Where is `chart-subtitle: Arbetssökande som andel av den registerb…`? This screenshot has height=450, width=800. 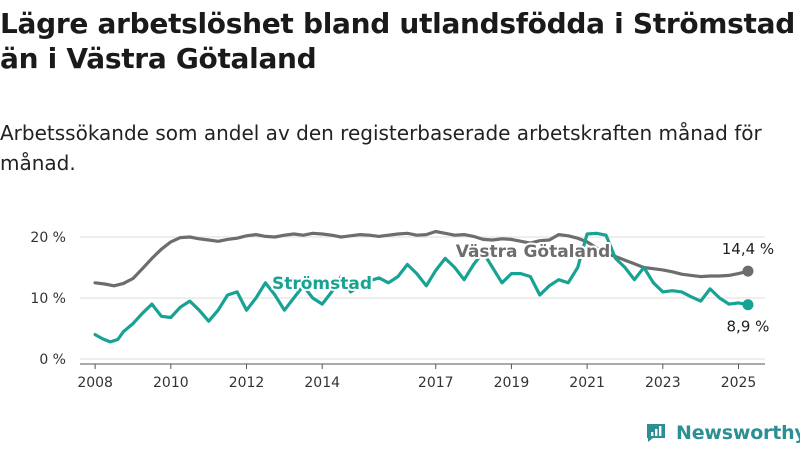 chart-subtitle: Arbetssökande som andel av den registerb… is located at coordinates (381, 148).